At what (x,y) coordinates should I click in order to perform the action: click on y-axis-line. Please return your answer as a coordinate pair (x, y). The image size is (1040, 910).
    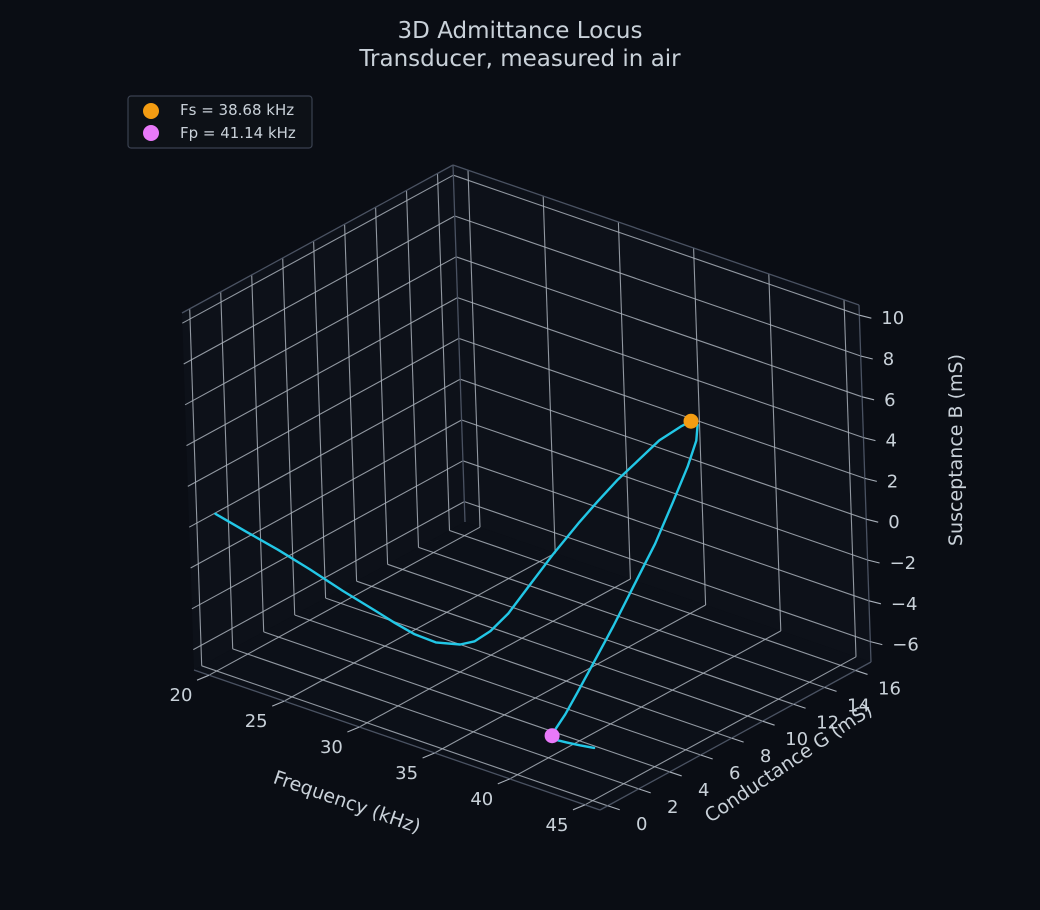
    Looking at the image, I should click on (735, 736).